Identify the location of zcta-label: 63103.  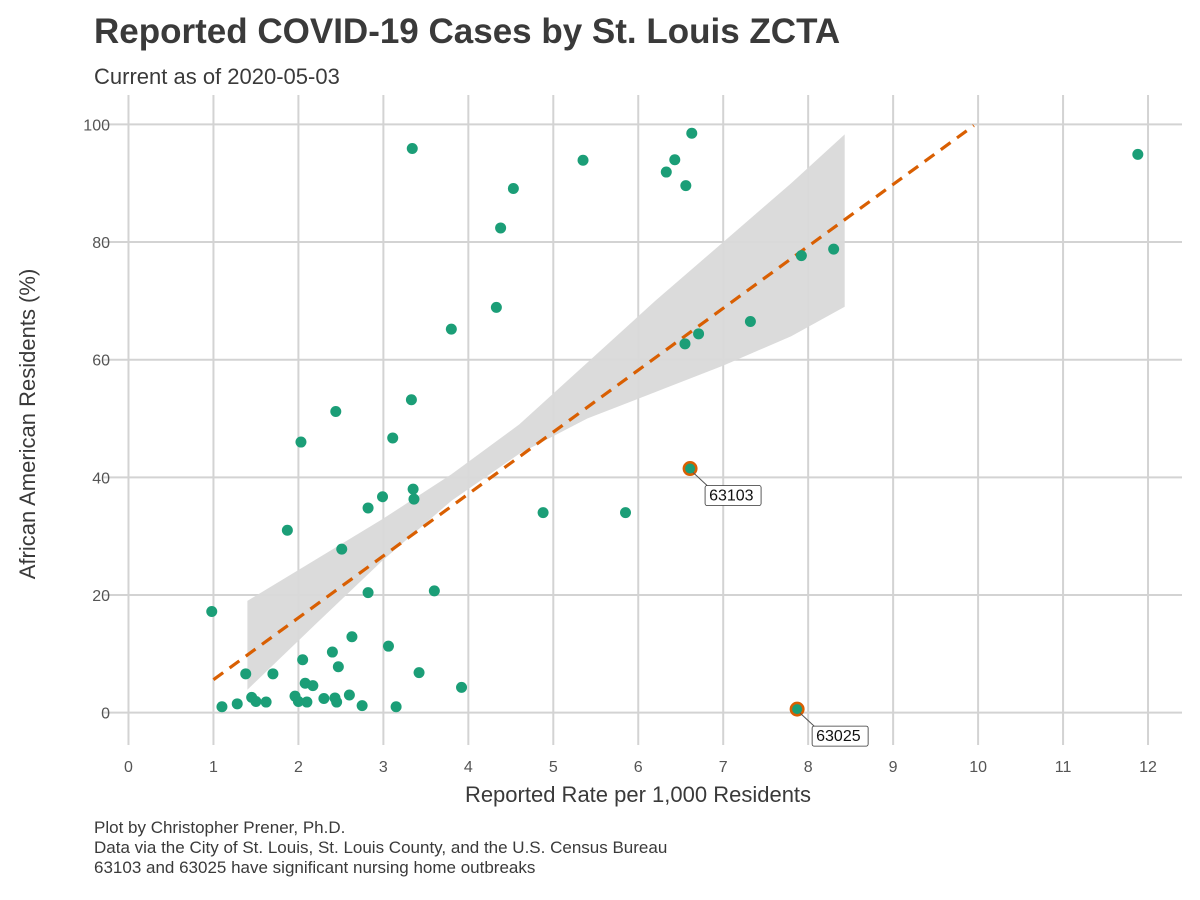
(731, 496).